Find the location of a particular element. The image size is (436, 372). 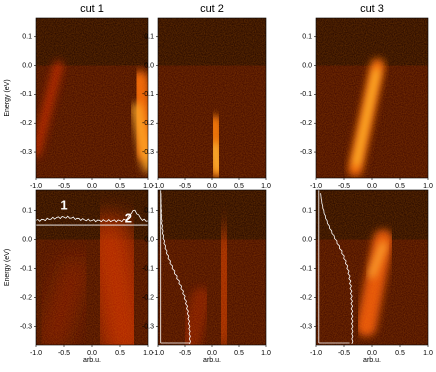

panel-title: cut 3 is located at coordinates (372, 9).